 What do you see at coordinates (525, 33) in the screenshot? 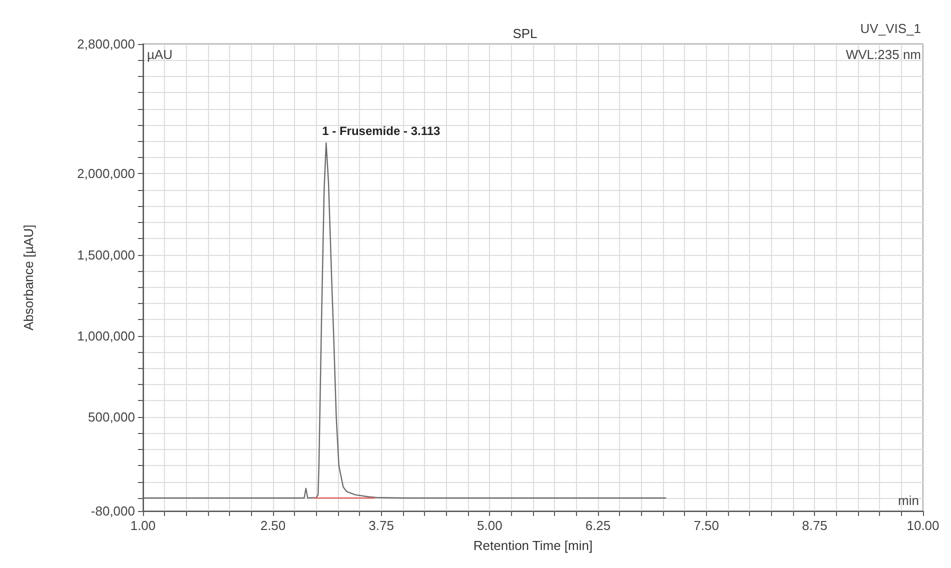
I see `chart-title: SPL` at bounding box center [525, 33].